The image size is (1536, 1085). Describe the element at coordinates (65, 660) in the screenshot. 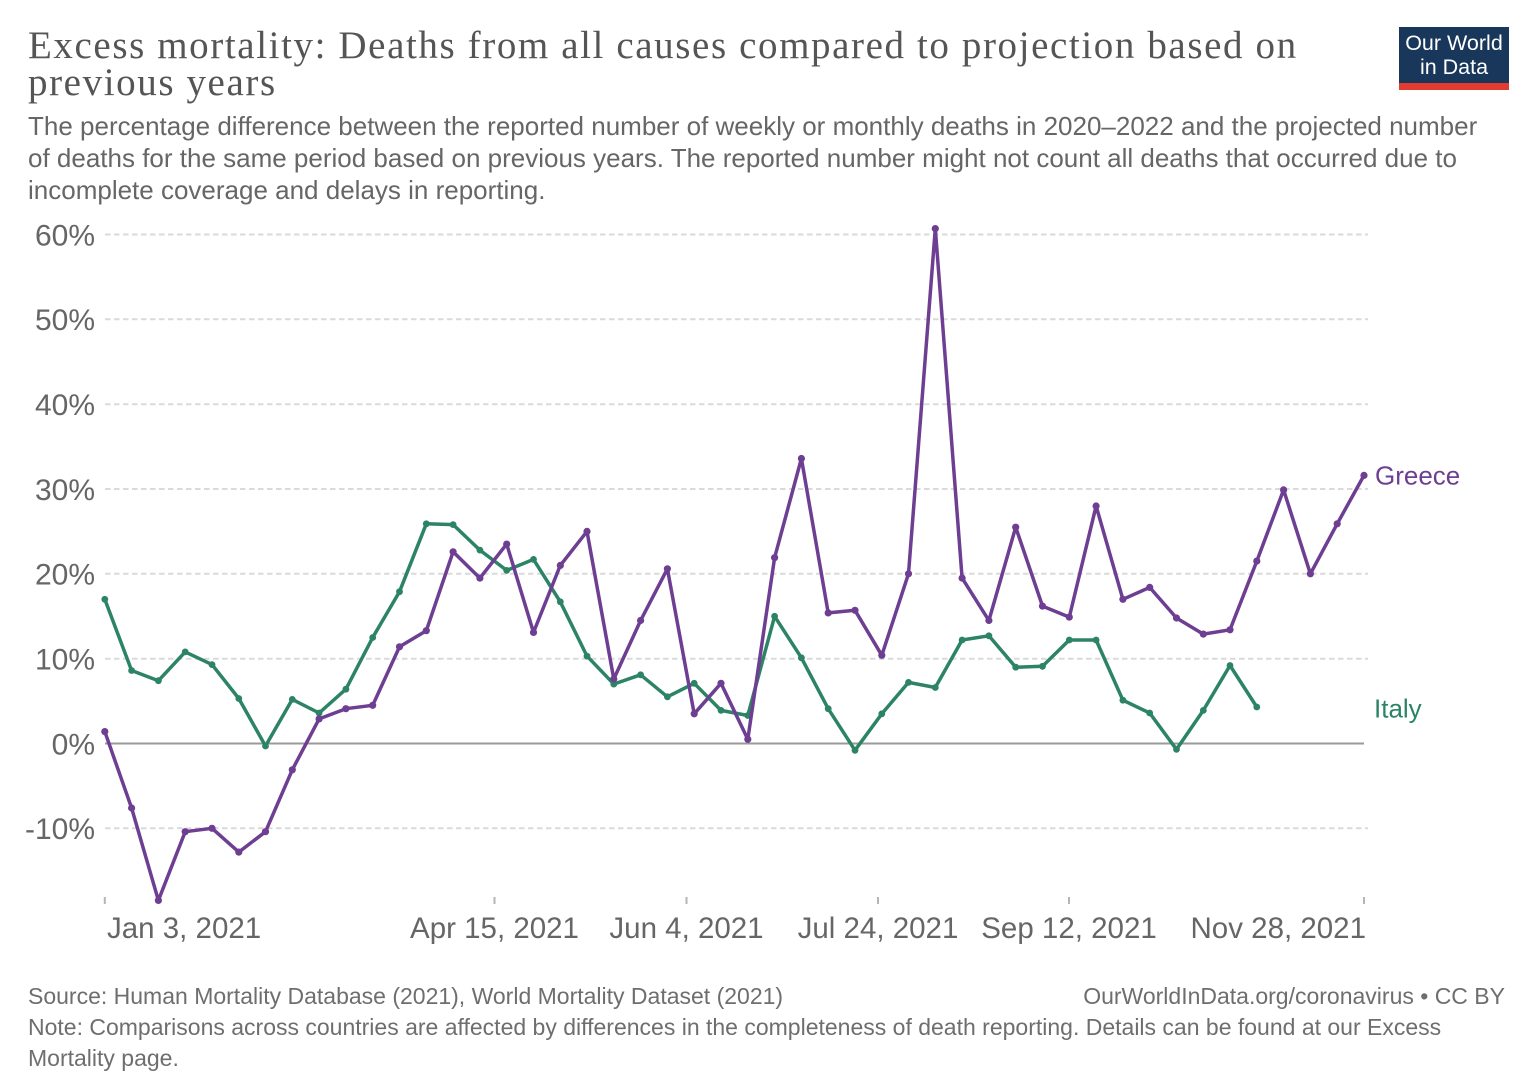

I see `svg-text: 10%` at that location.